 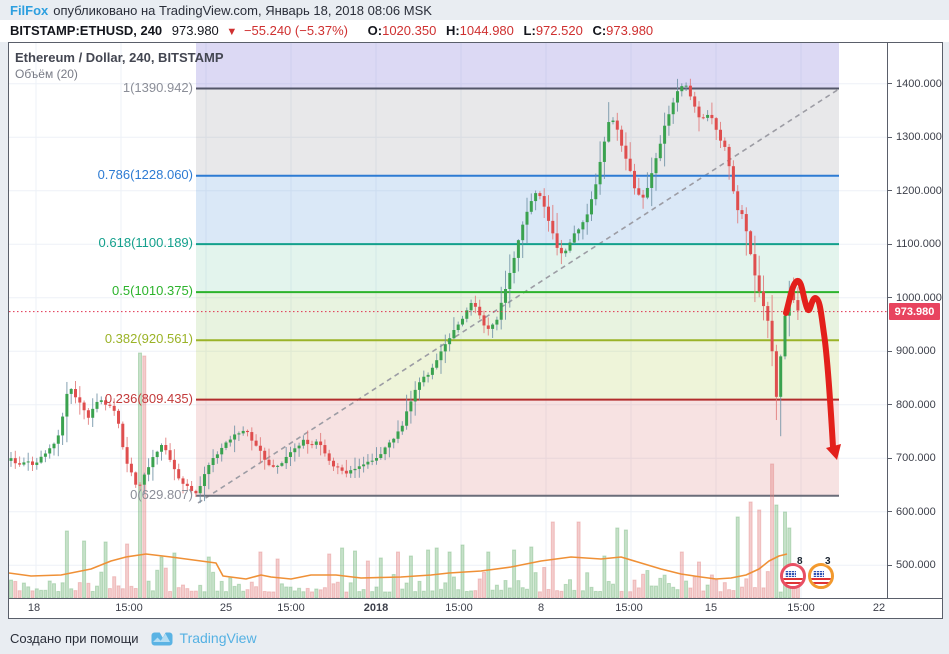 I want to click on time-tick-label: 18, so click(x=34, y=608).